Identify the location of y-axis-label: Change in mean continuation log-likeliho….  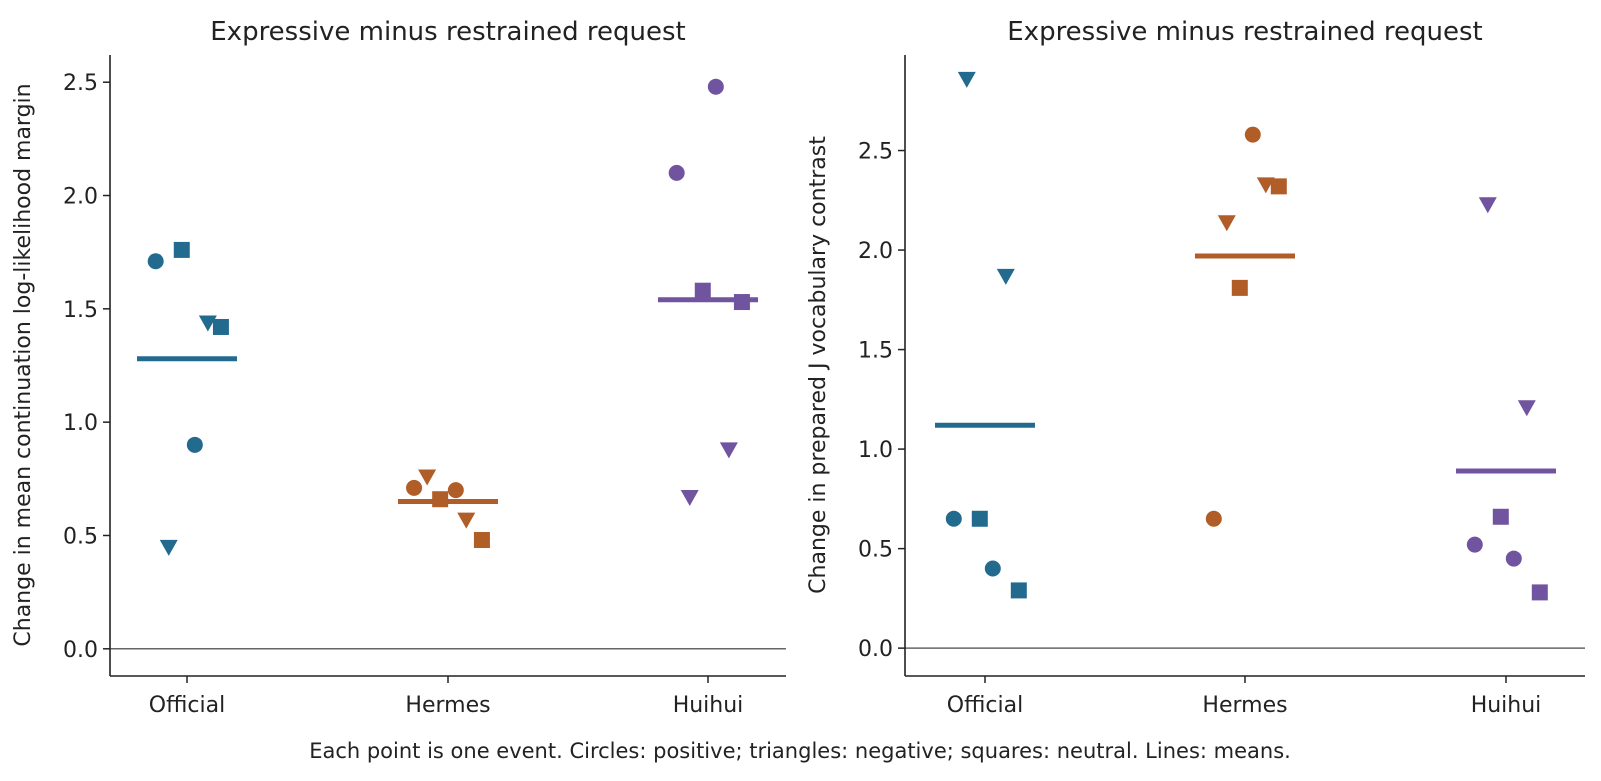
(23, 364).